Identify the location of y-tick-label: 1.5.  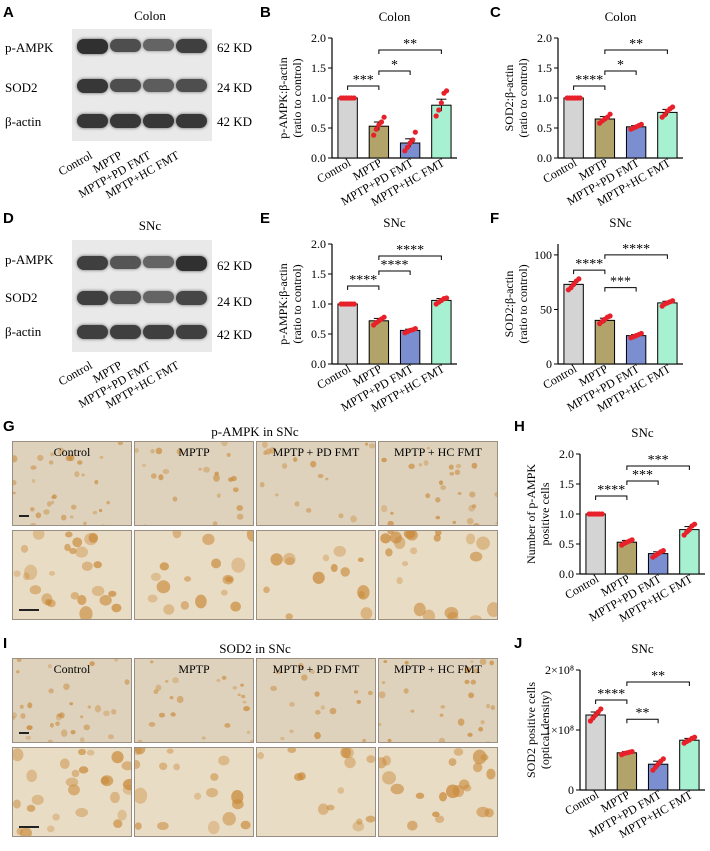
(318, 68).